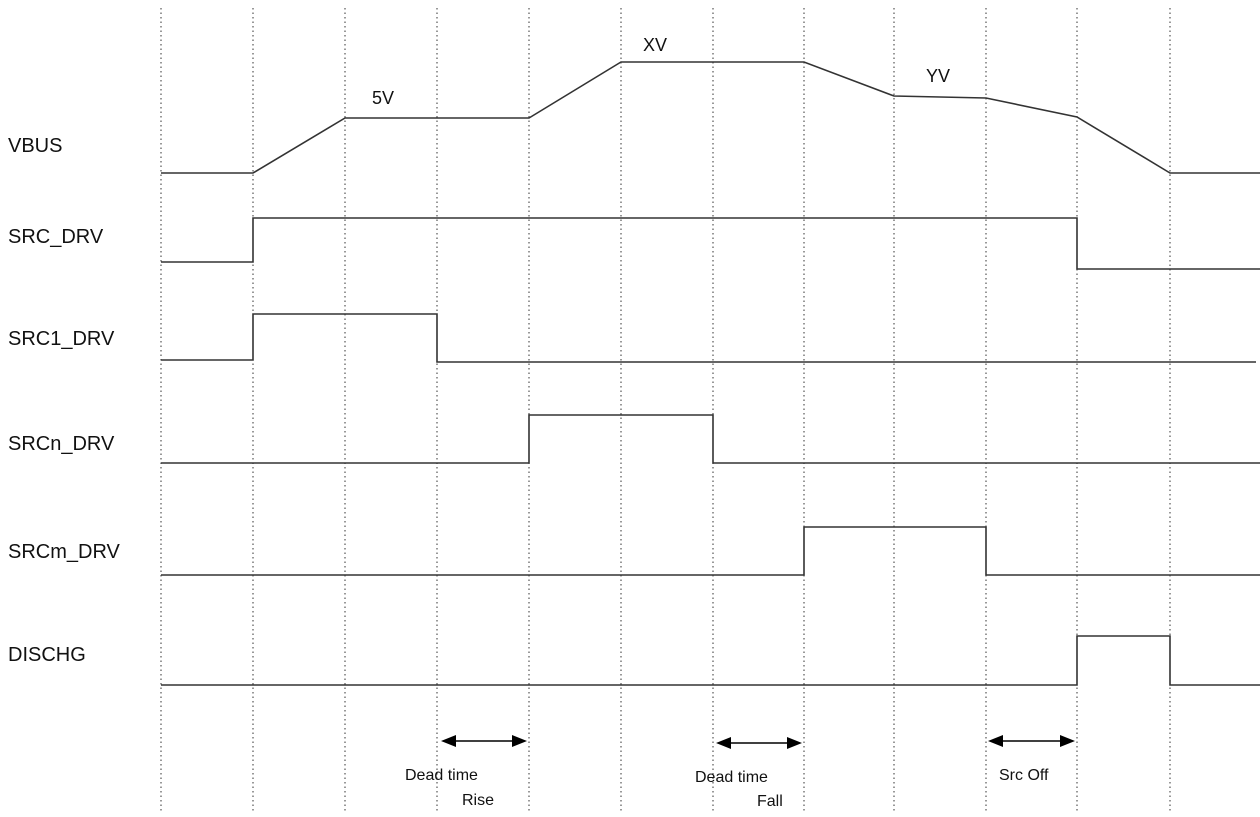 The width and height of the screenshot is (1260, 817). What do you see at coordinates (47, 655) in the screenshot?
I see `signal-label-dischg: DISCHG` at bounding box center [47, 655].